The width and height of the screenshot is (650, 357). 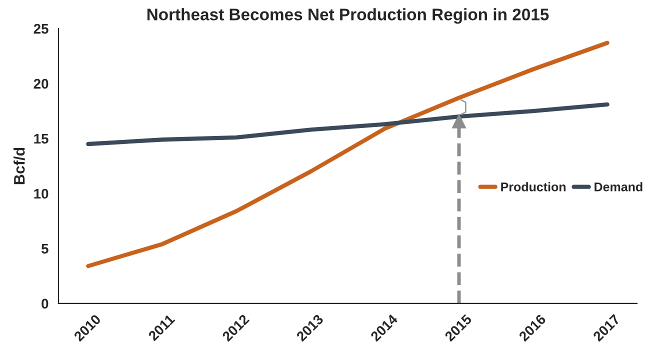 I want to click on y-tick-label: 10, so click(x=41, y=193).